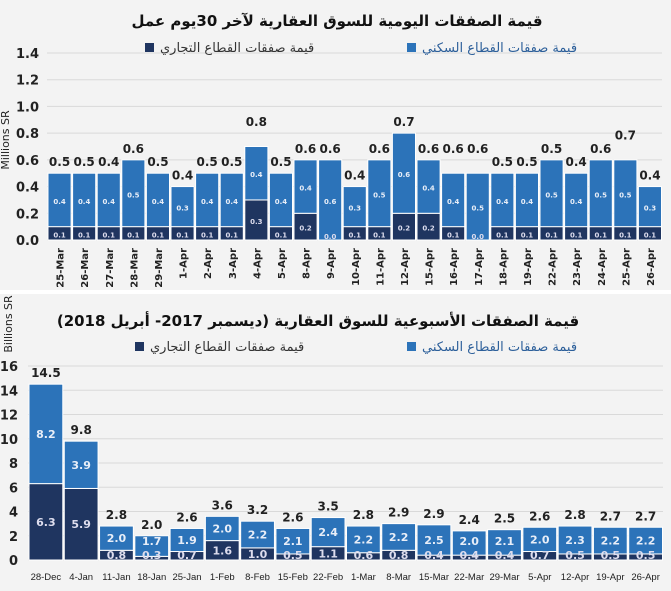 The width and height of the screenshot is (671, 591). Describe the element at coordinates (574, 515) in the screenshot. I see `data-label-total: 2.8` at that location.